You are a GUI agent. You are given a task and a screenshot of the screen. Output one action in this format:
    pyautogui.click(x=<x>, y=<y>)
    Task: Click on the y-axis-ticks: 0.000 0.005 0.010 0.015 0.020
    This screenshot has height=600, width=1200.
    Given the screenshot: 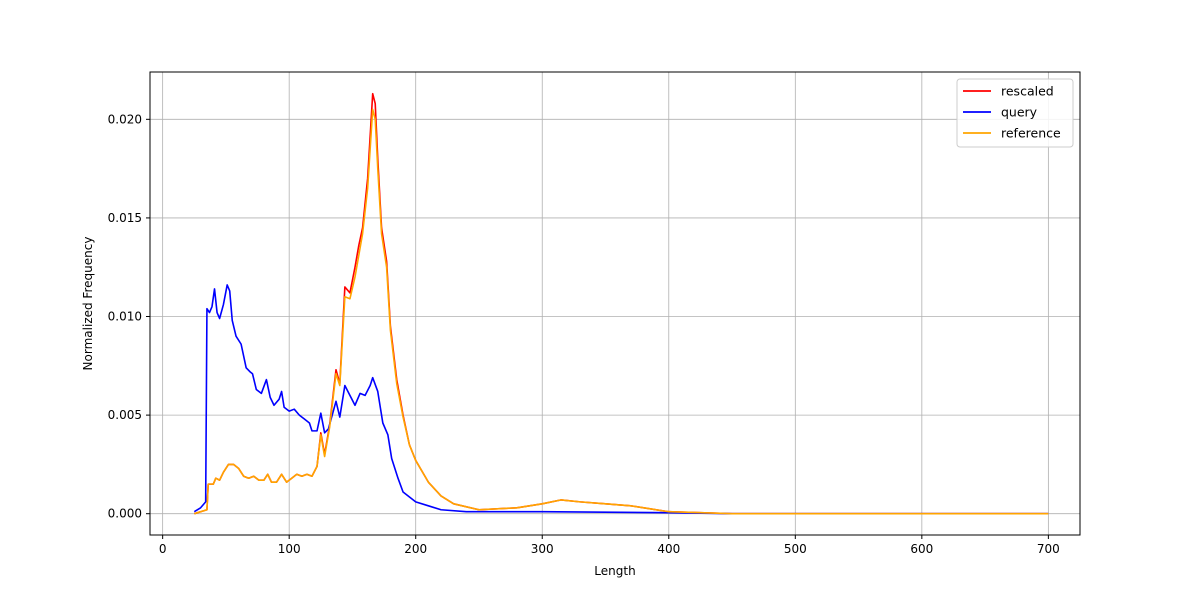 What is the action you would take?
    pyautogui.click(x=129, y=316)
    